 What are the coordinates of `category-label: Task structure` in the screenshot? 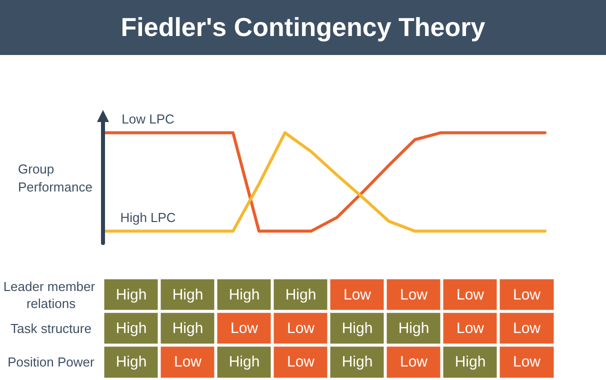 It's located at (51, 328).